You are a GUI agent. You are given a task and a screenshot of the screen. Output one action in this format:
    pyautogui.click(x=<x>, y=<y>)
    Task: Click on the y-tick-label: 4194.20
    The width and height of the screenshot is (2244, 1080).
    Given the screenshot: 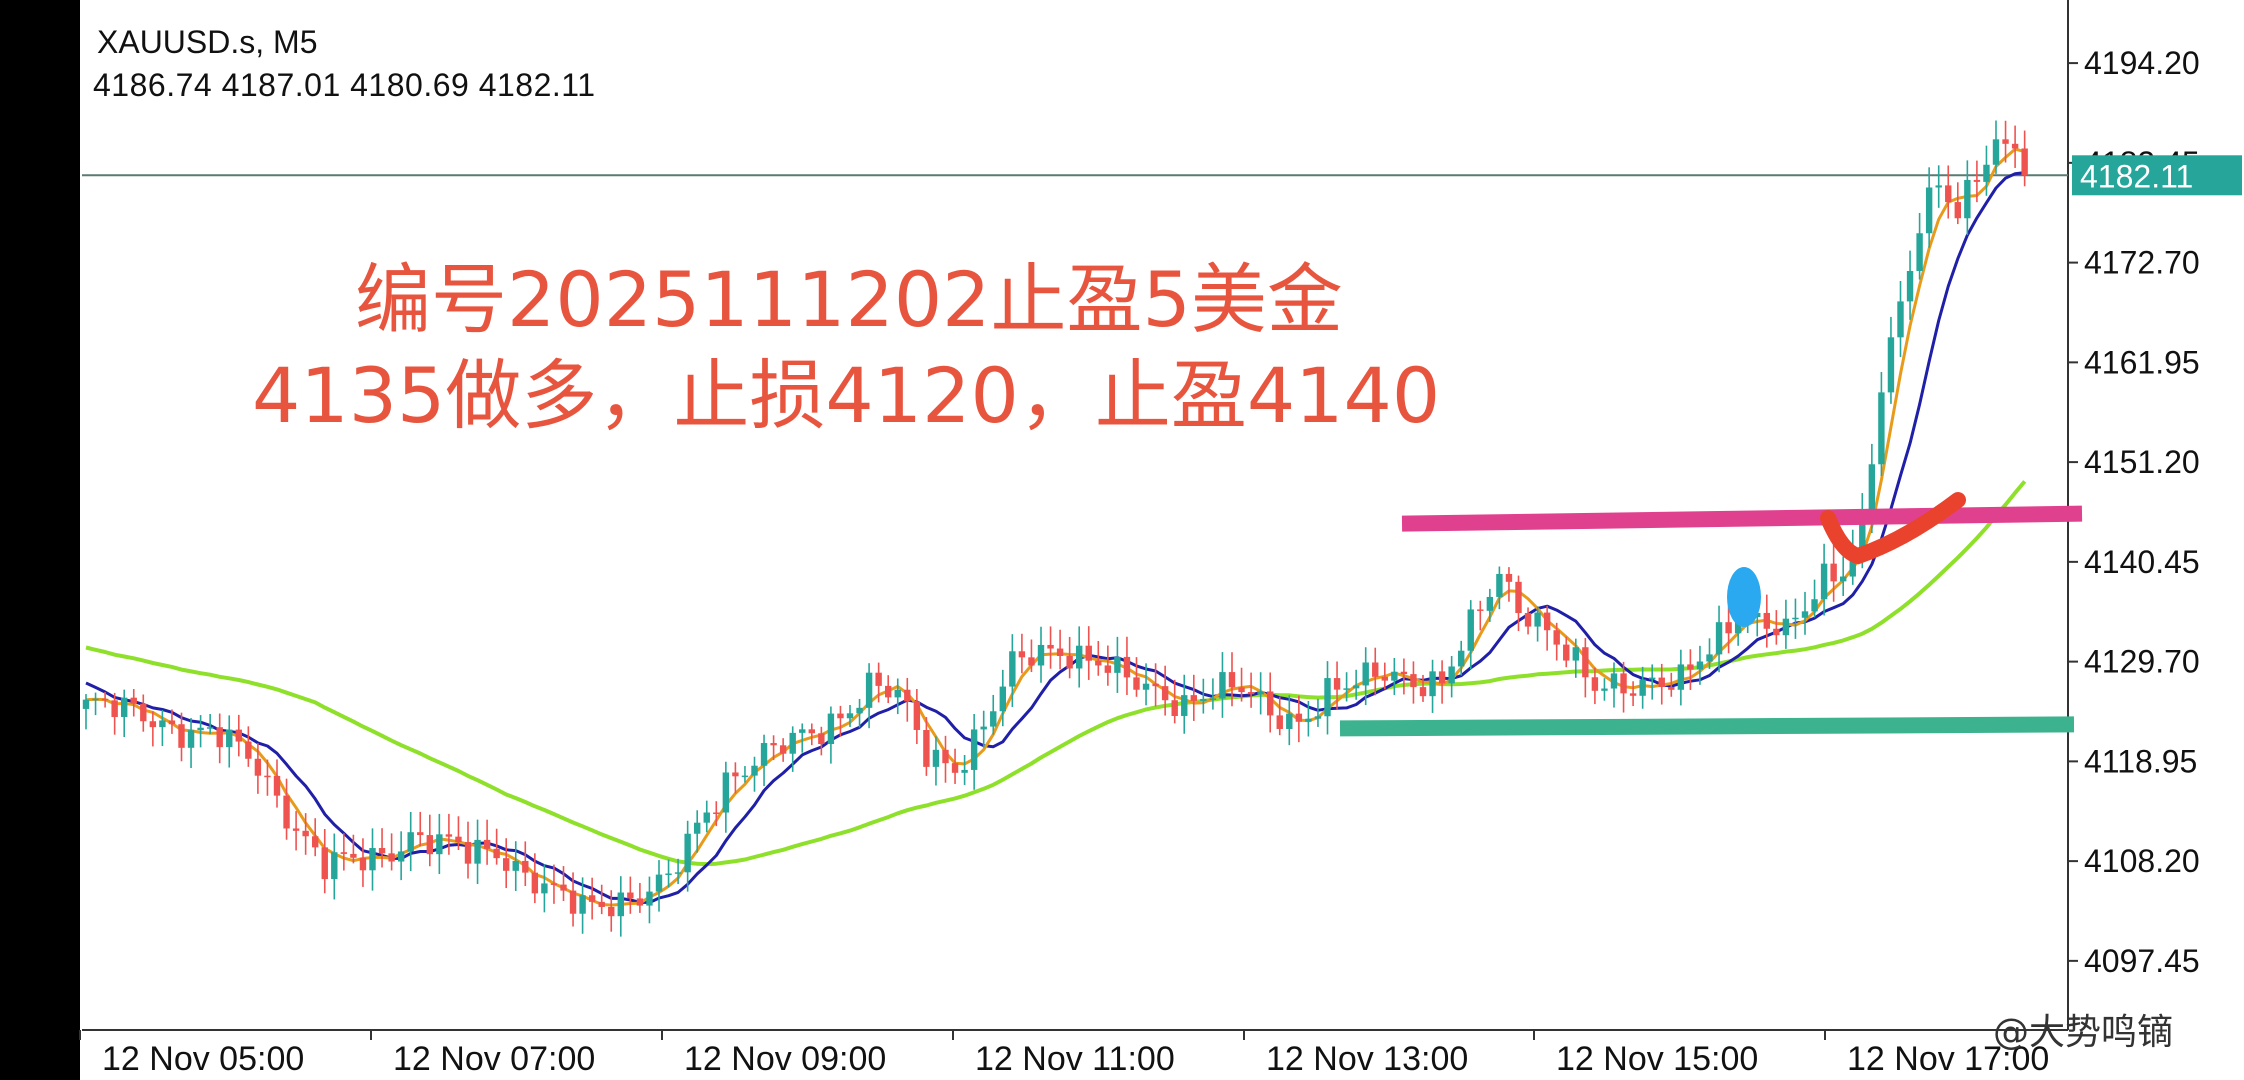 What is the action you would take?
    pyautogui.click(x=2142, y=63)
    